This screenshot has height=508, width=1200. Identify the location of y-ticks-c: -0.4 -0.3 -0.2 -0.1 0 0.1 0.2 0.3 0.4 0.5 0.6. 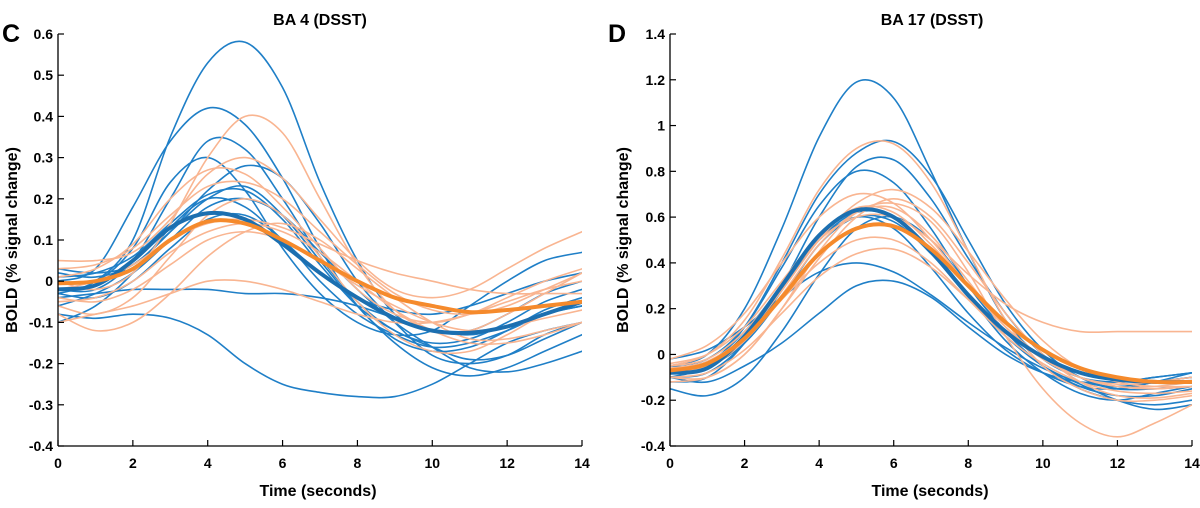
(46, 240).